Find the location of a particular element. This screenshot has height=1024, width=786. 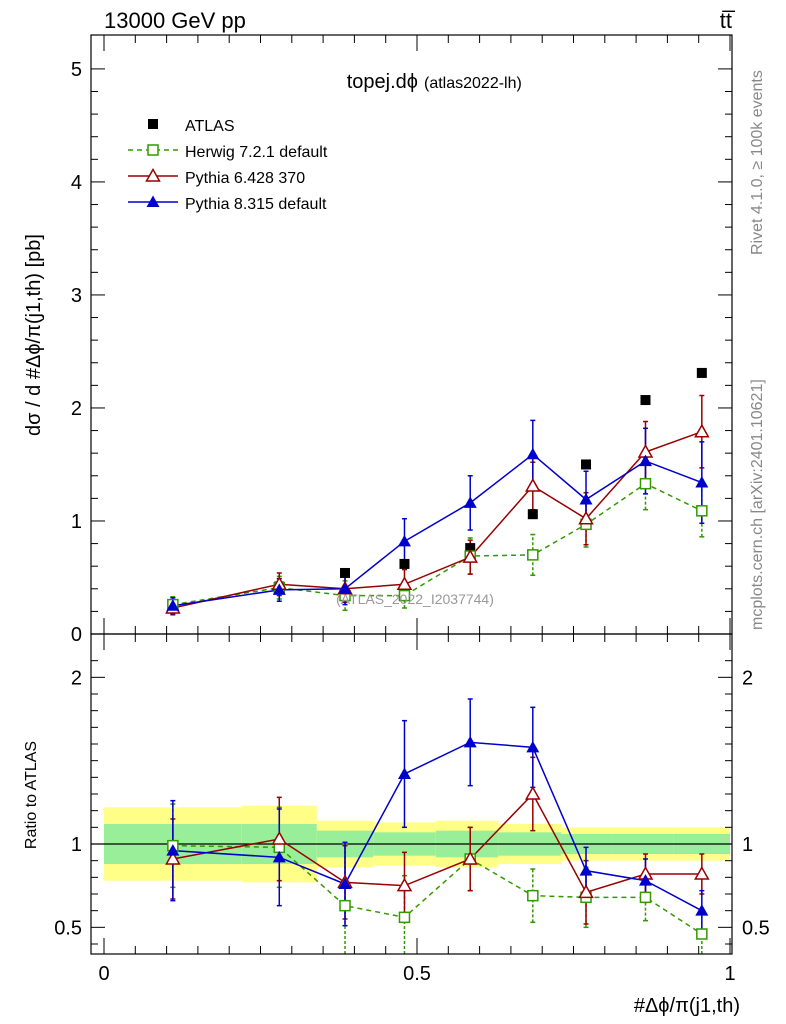

header-left: 13000 GeV pp is located at coordinates (175, 20).